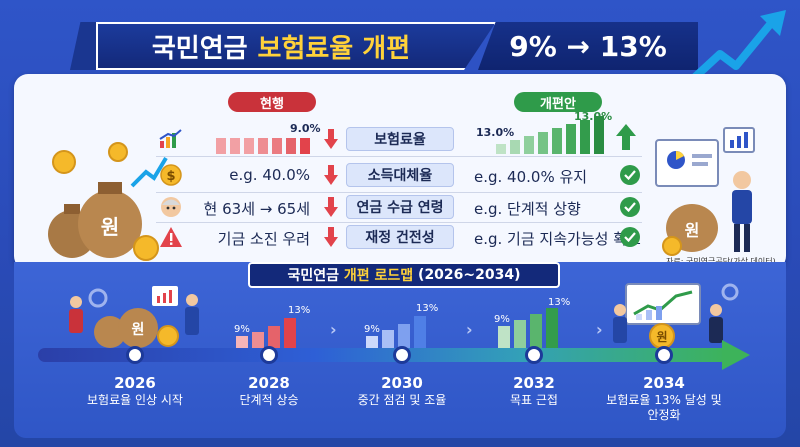 This screenshot has height=447, width=800. Describe the element at coordinates (664, 407) in the screenshot. I see `milestone-desc: 보험료율 13% 달성 및 안정화` at that location.